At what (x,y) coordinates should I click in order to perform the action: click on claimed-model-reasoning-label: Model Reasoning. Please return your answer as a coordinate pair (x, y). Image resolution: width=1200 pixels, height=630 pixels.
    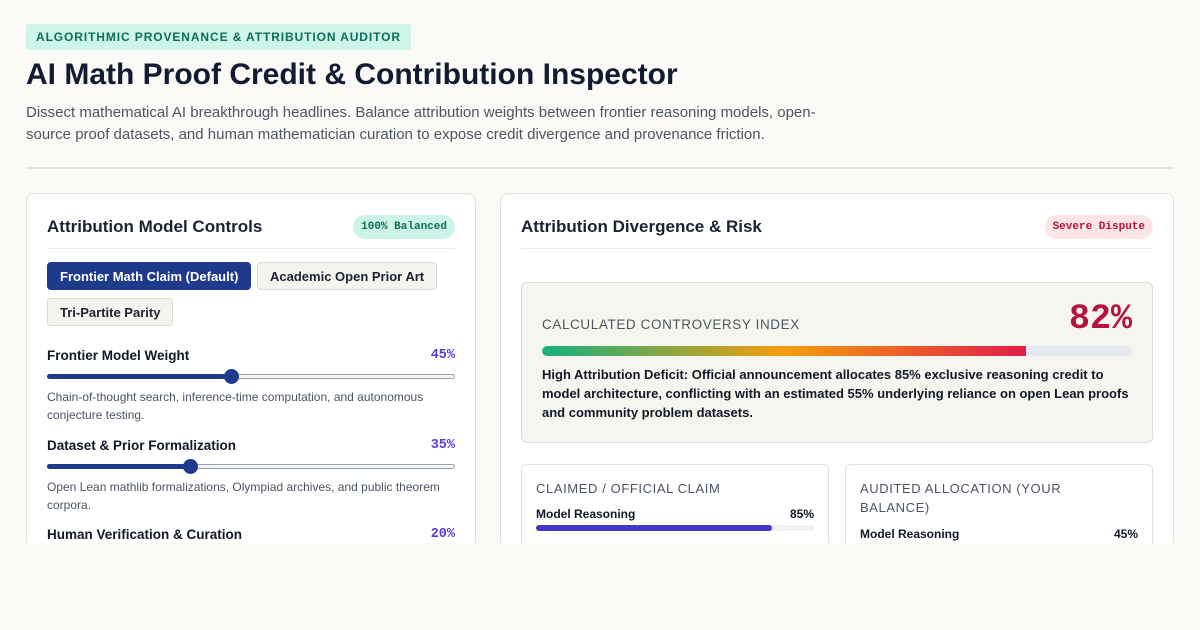
    Looking at the image, I should click on (586, 514).